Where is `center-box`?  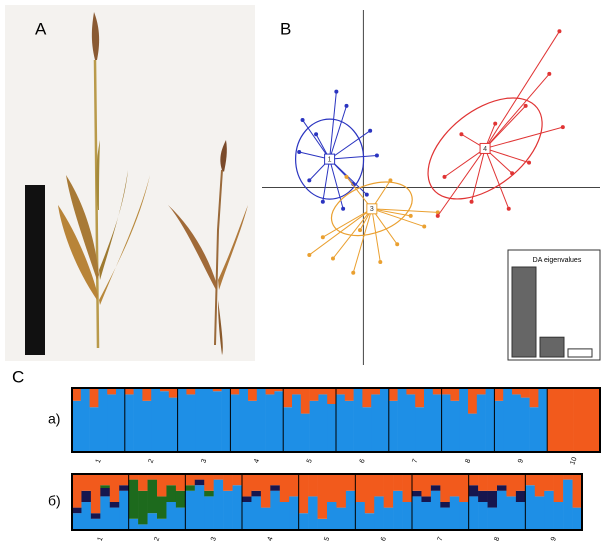
center-box is located at coordinates (372, 209).